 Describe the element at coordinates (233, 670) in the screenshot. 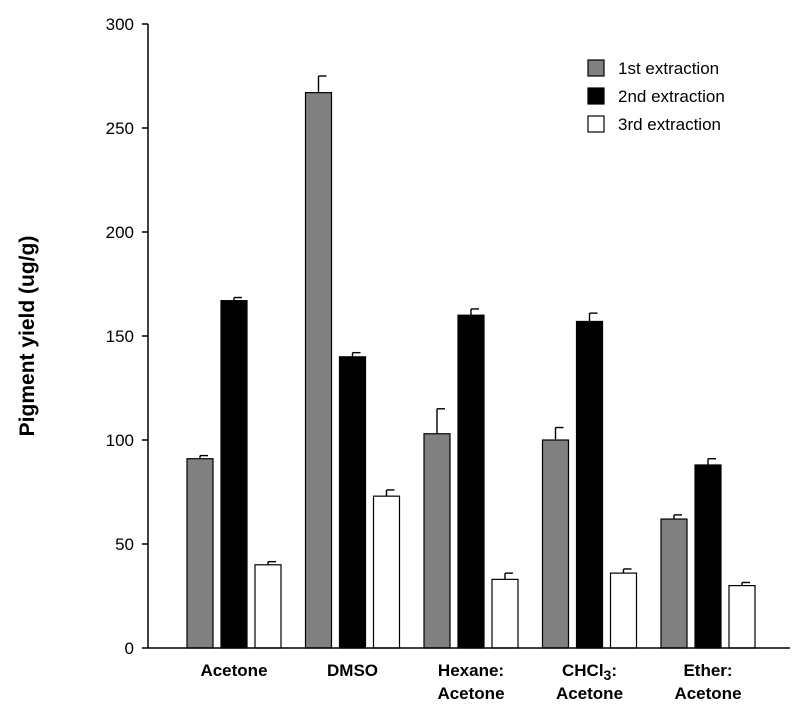

I see `x-tick-label: Acetone` at that location.